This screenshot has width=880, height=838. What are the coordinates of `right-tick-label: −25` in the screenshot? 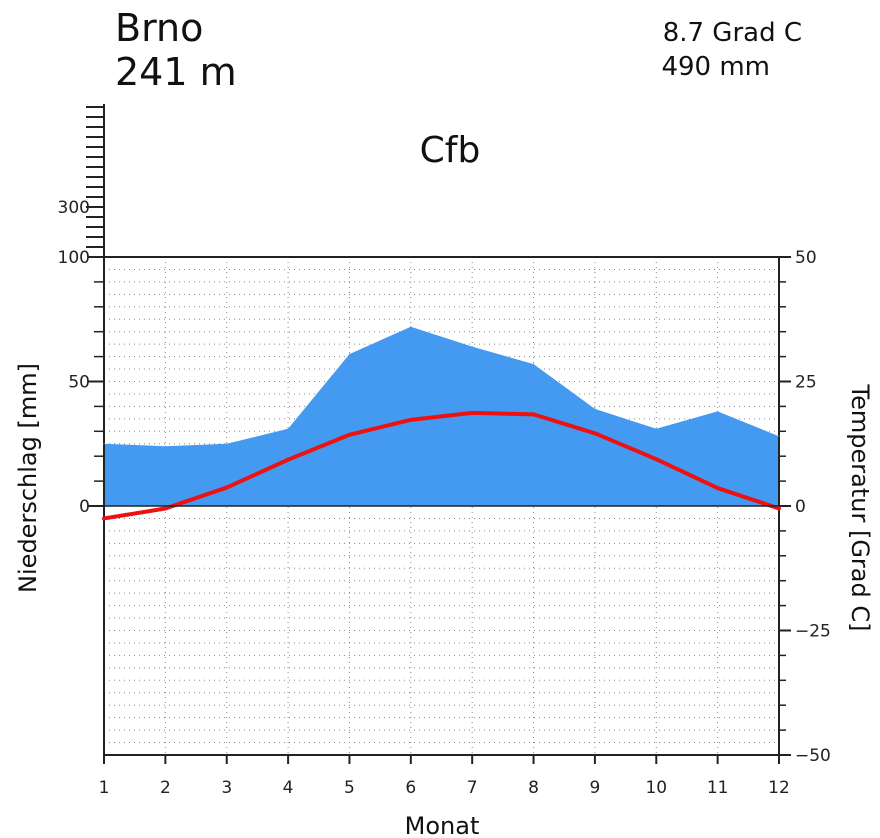 It's located at (813, 632).